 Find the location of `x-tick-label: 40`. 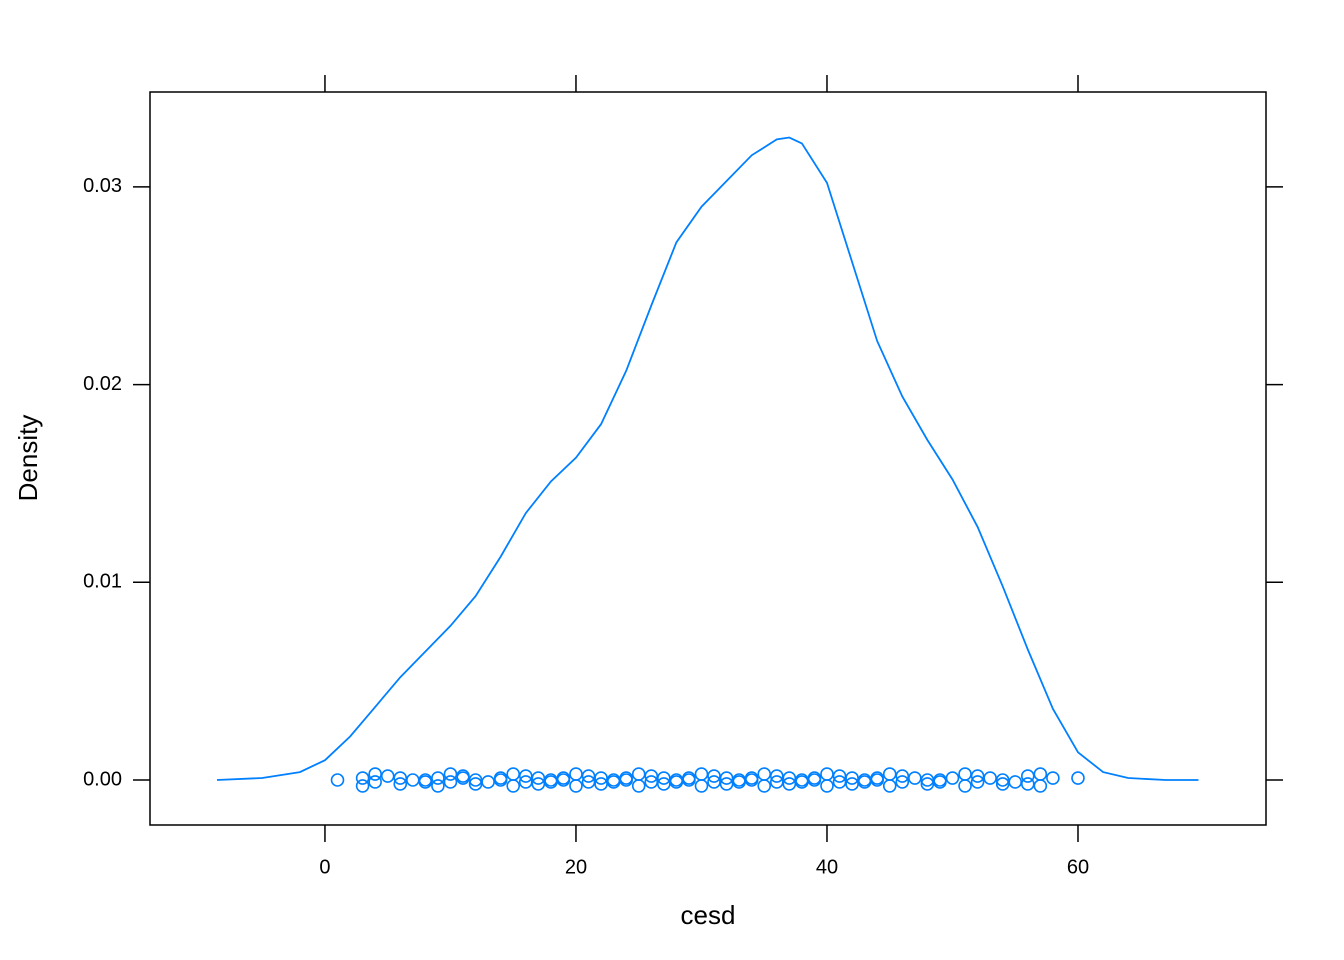

x-tick-label: 40 is located at coordinates (827, 867).